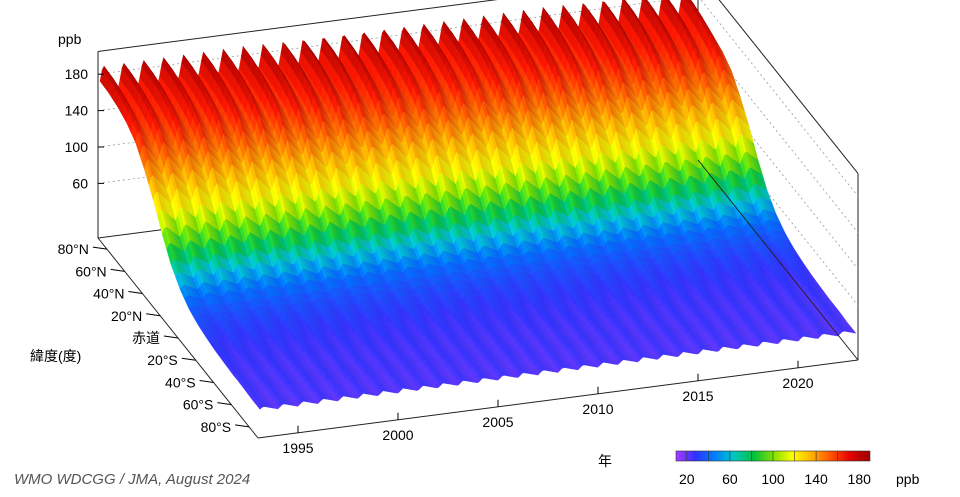 The width and height of the screenshot is (960, 497). Describe the element at coordinates (667, 1) in the screenshot. I see `surface-patch` at that location.